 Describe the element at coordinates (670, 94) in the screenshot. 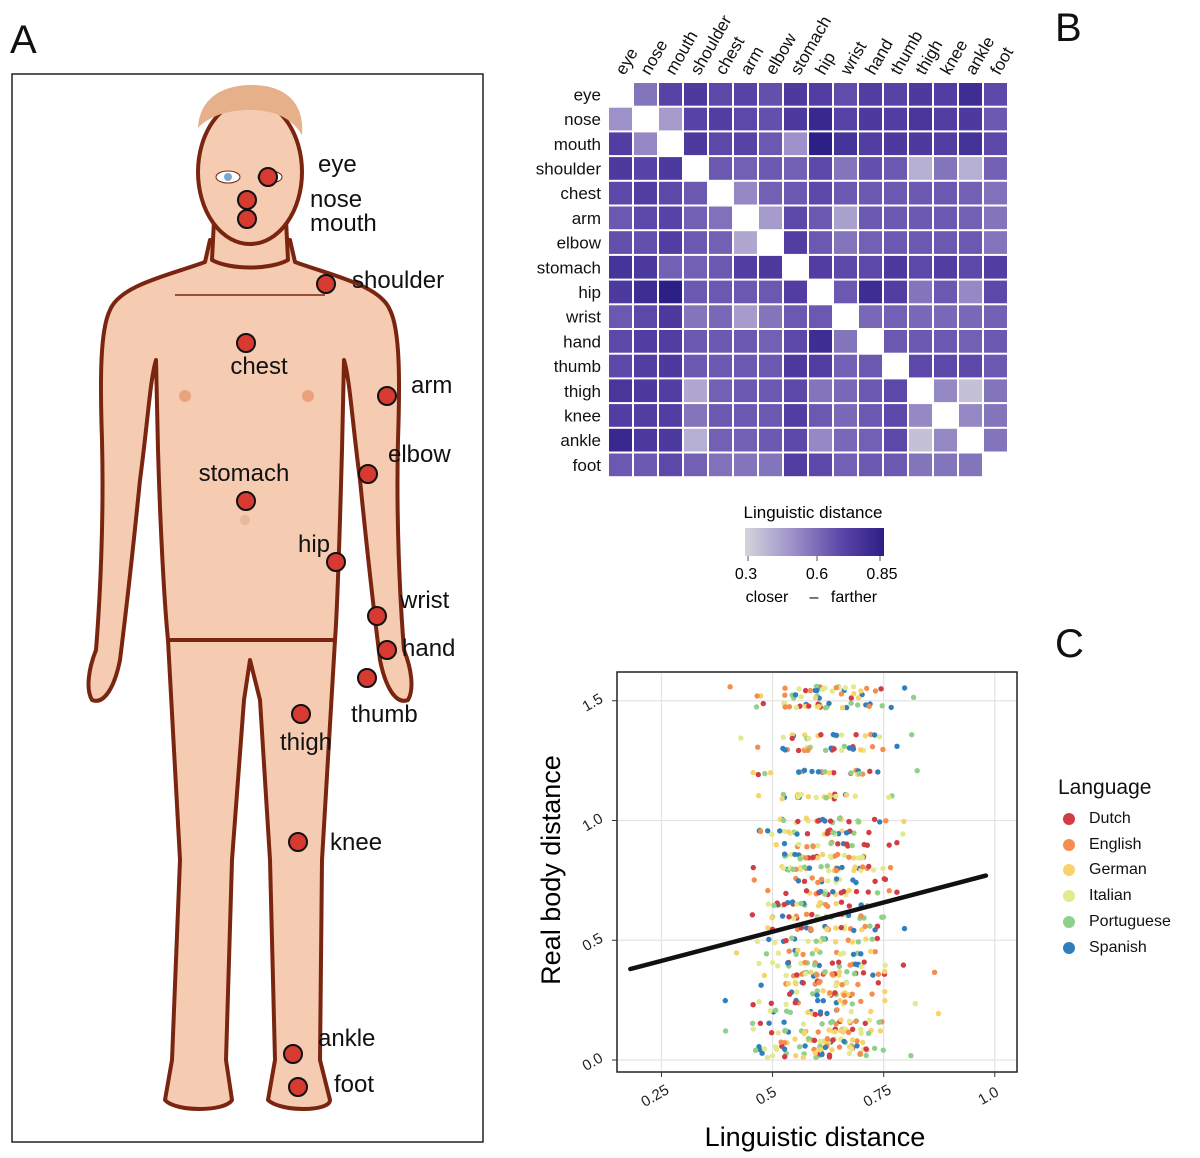

I see `heatmap-cell-eye-mouth` at that location.